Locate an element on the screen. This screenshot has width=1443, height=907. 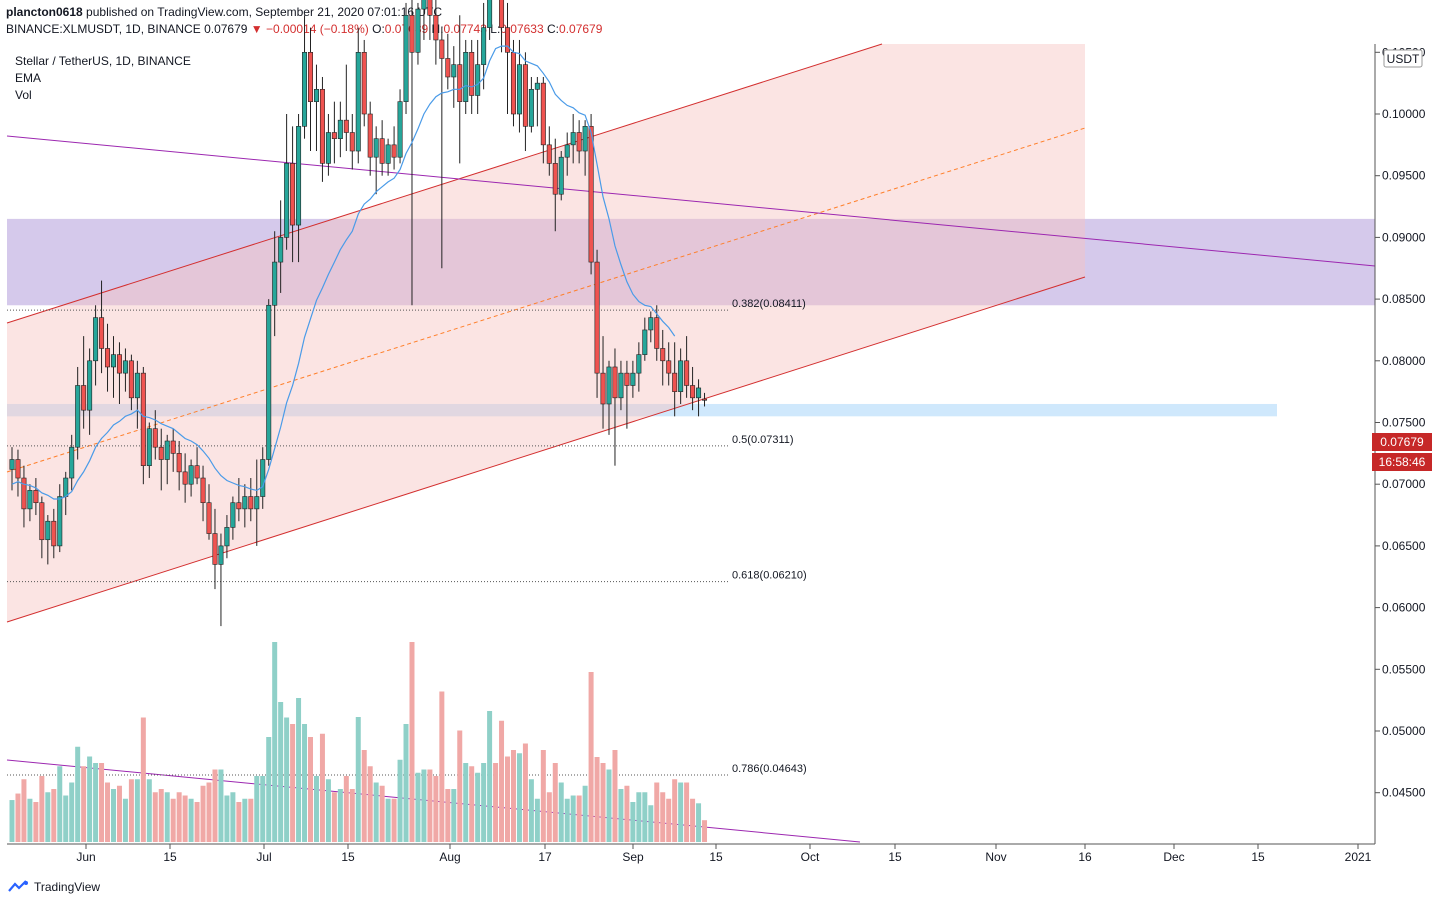
price-tick-label: 0.09000 is located at coordinates (1404, 237).